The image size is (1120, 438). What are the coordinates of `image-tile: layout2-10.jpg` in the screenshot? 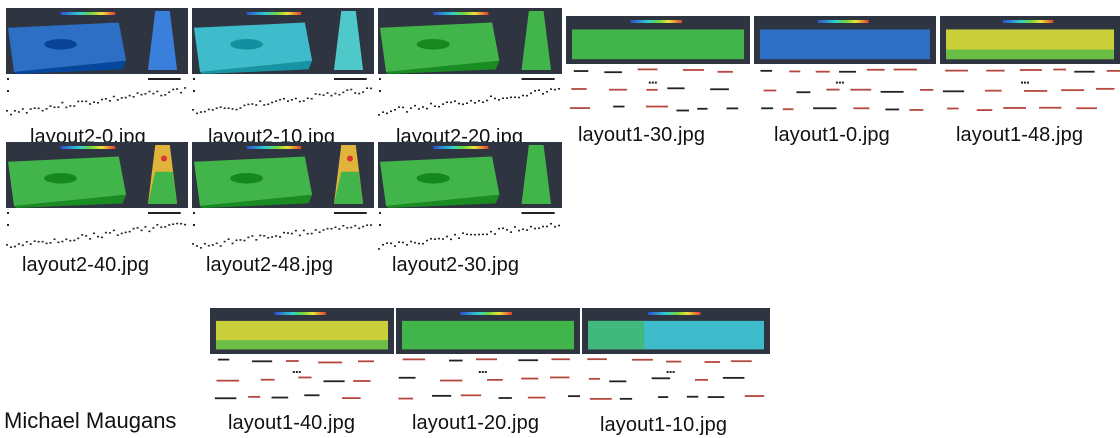 It's located at (283, 78).